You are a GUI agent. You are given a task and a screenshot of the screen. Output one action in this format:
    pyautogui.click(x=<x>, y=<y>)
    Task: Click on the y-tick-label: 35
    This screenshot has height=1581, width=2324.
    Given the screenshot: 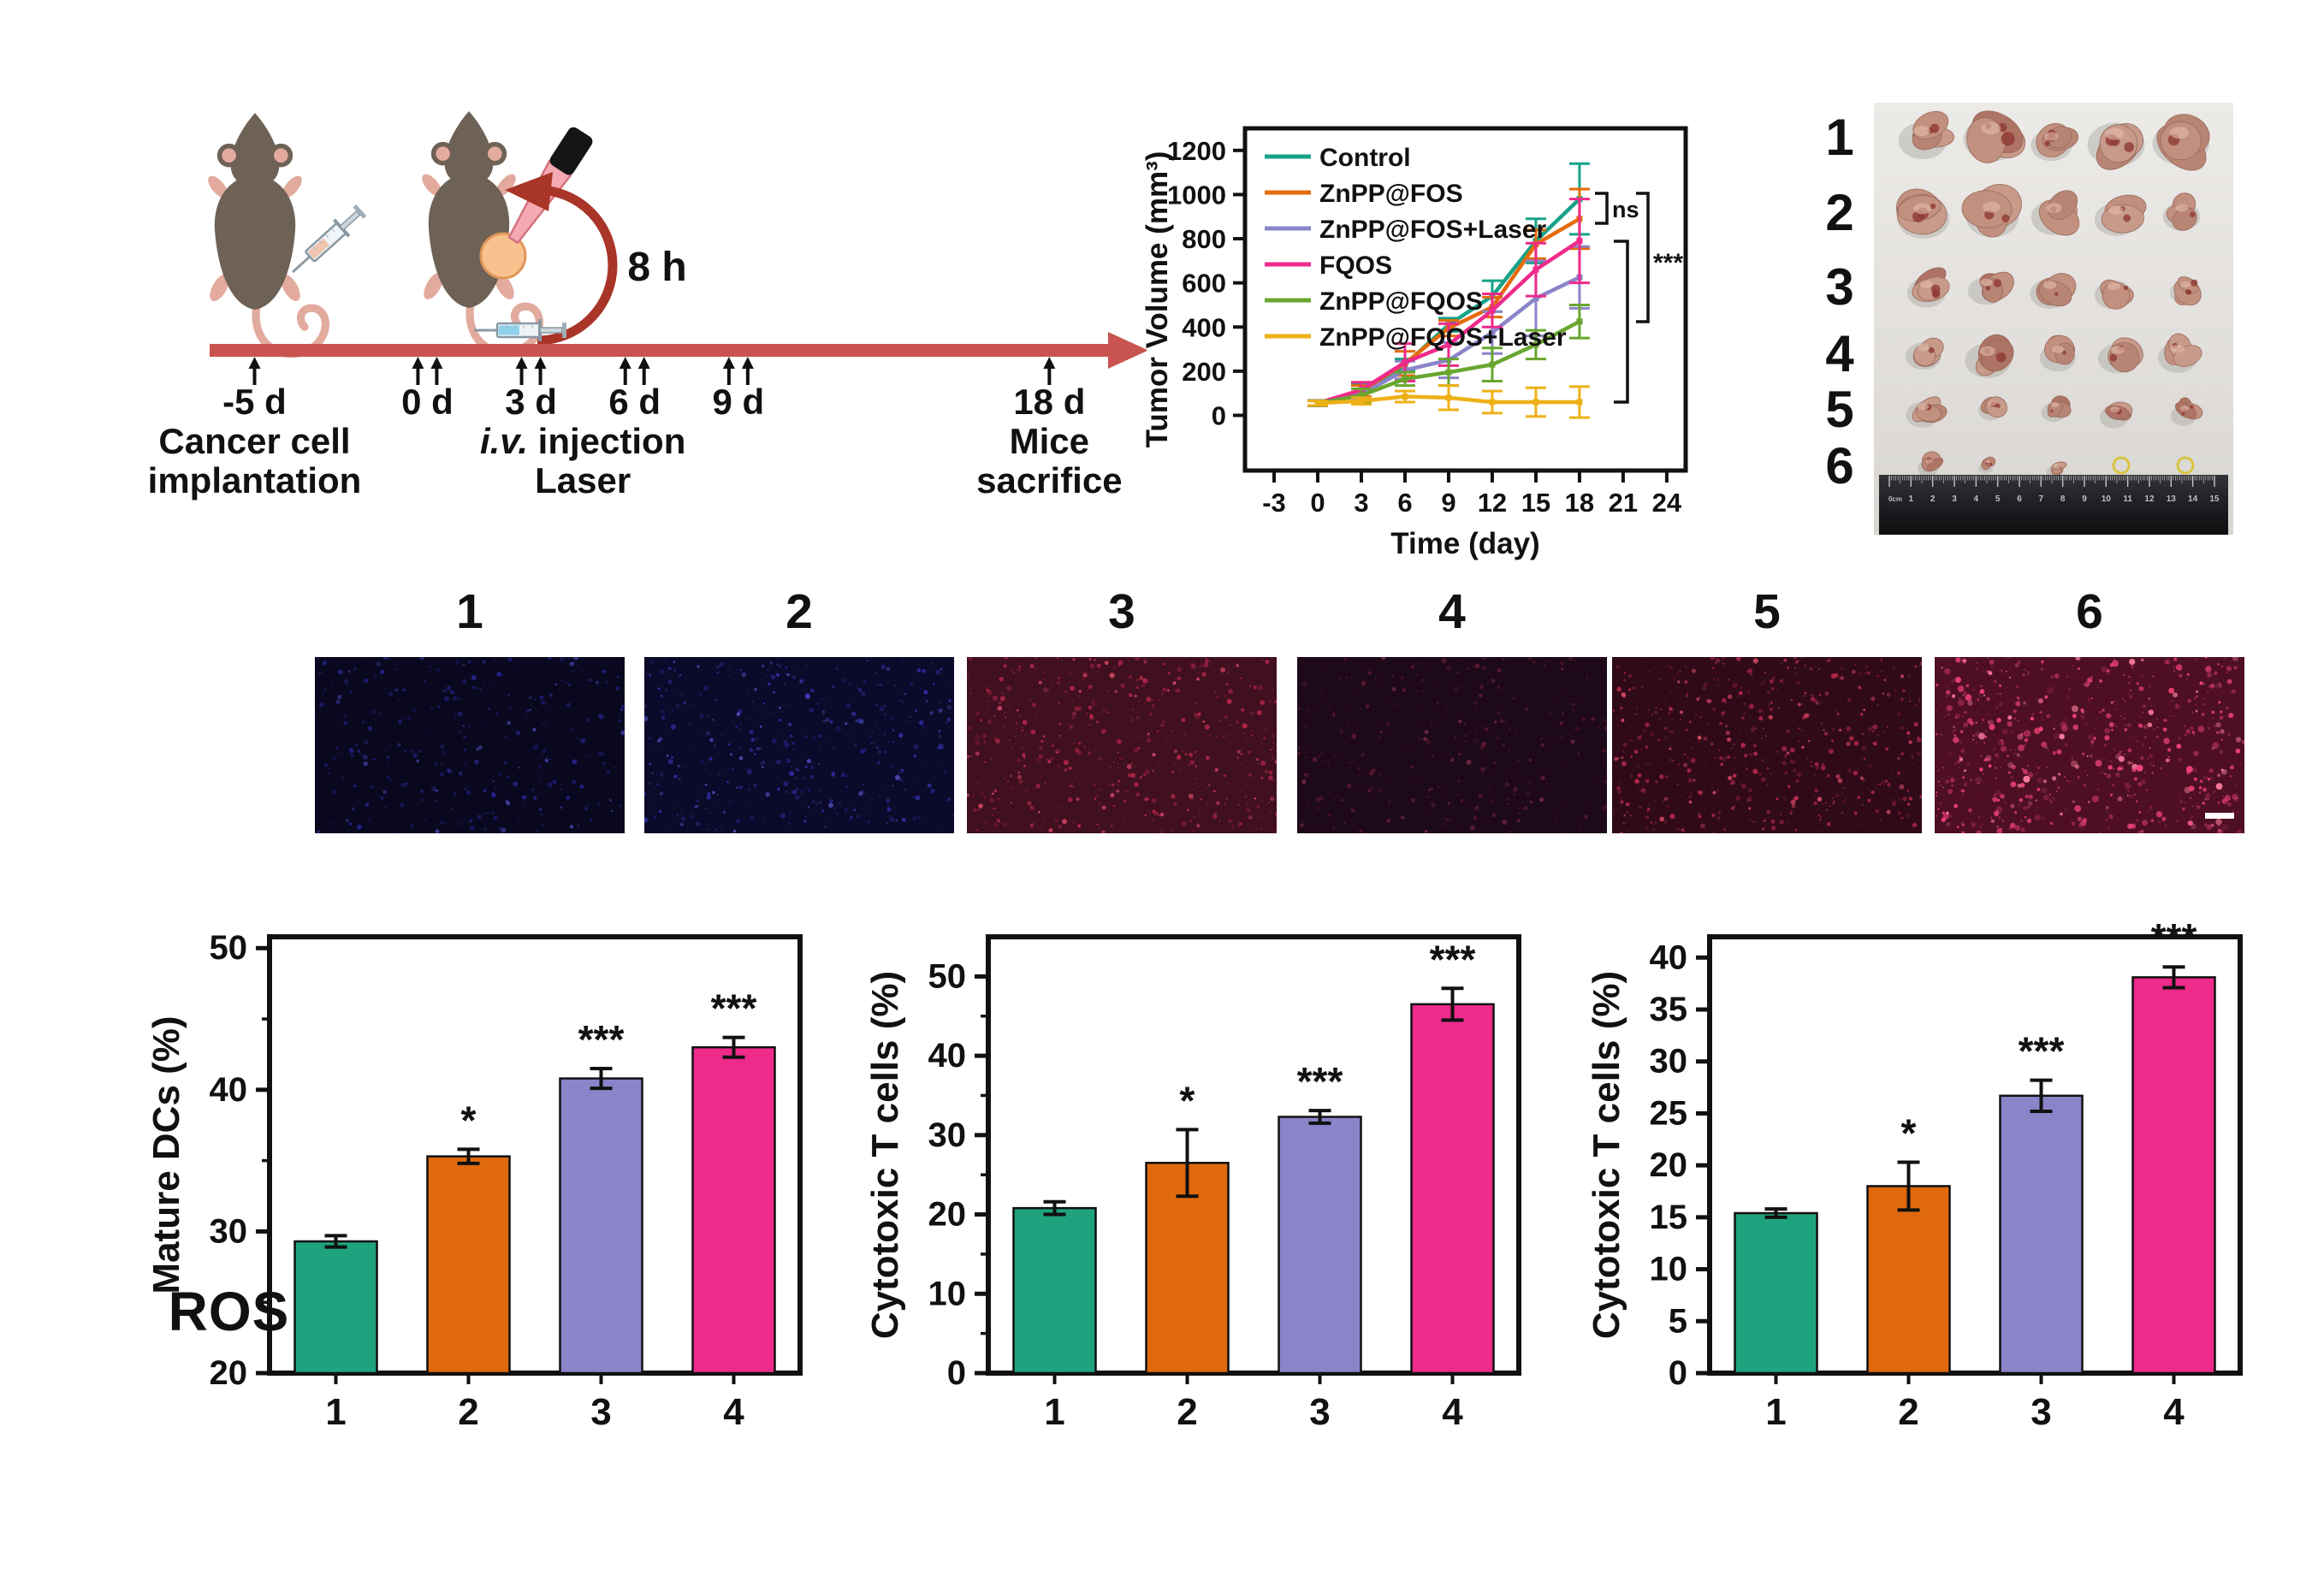 What is the action you would take?
    pyautogui.click(x=1669, y=1010)
    